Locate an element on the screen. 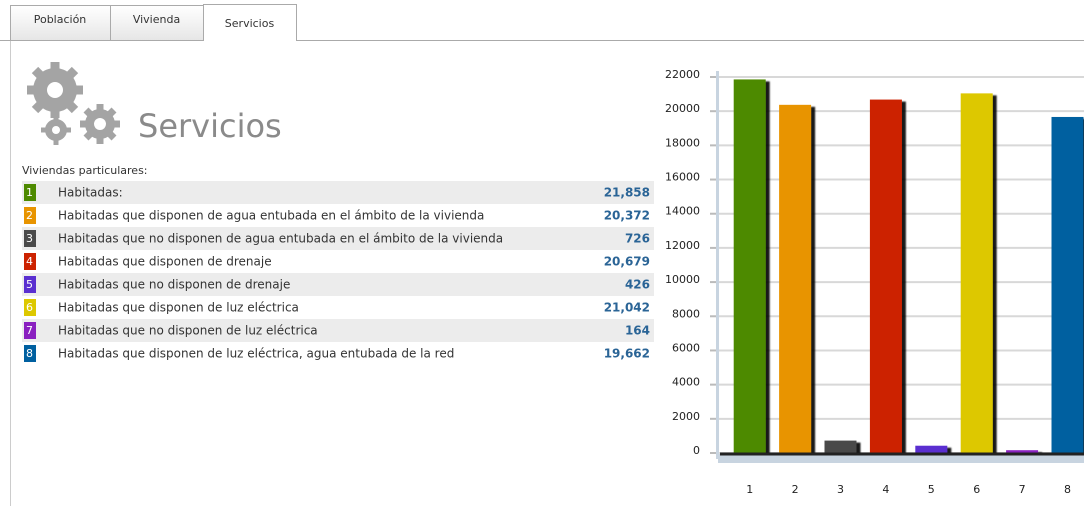 The height and width of the screenshot is (506, 1084). y-tick-label: 6000 is located at coordinates (686, 347).